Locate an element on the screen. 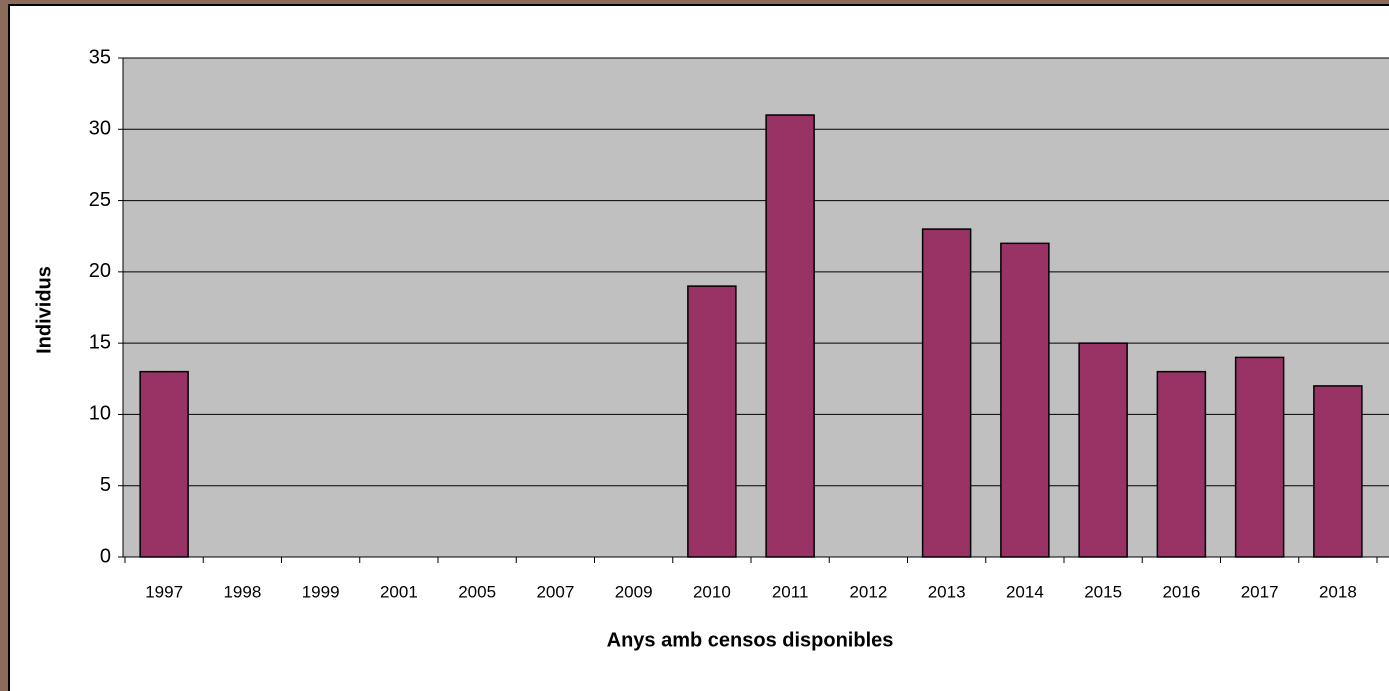  x-tick-label: 2009 is located at coordinates (634, 591).